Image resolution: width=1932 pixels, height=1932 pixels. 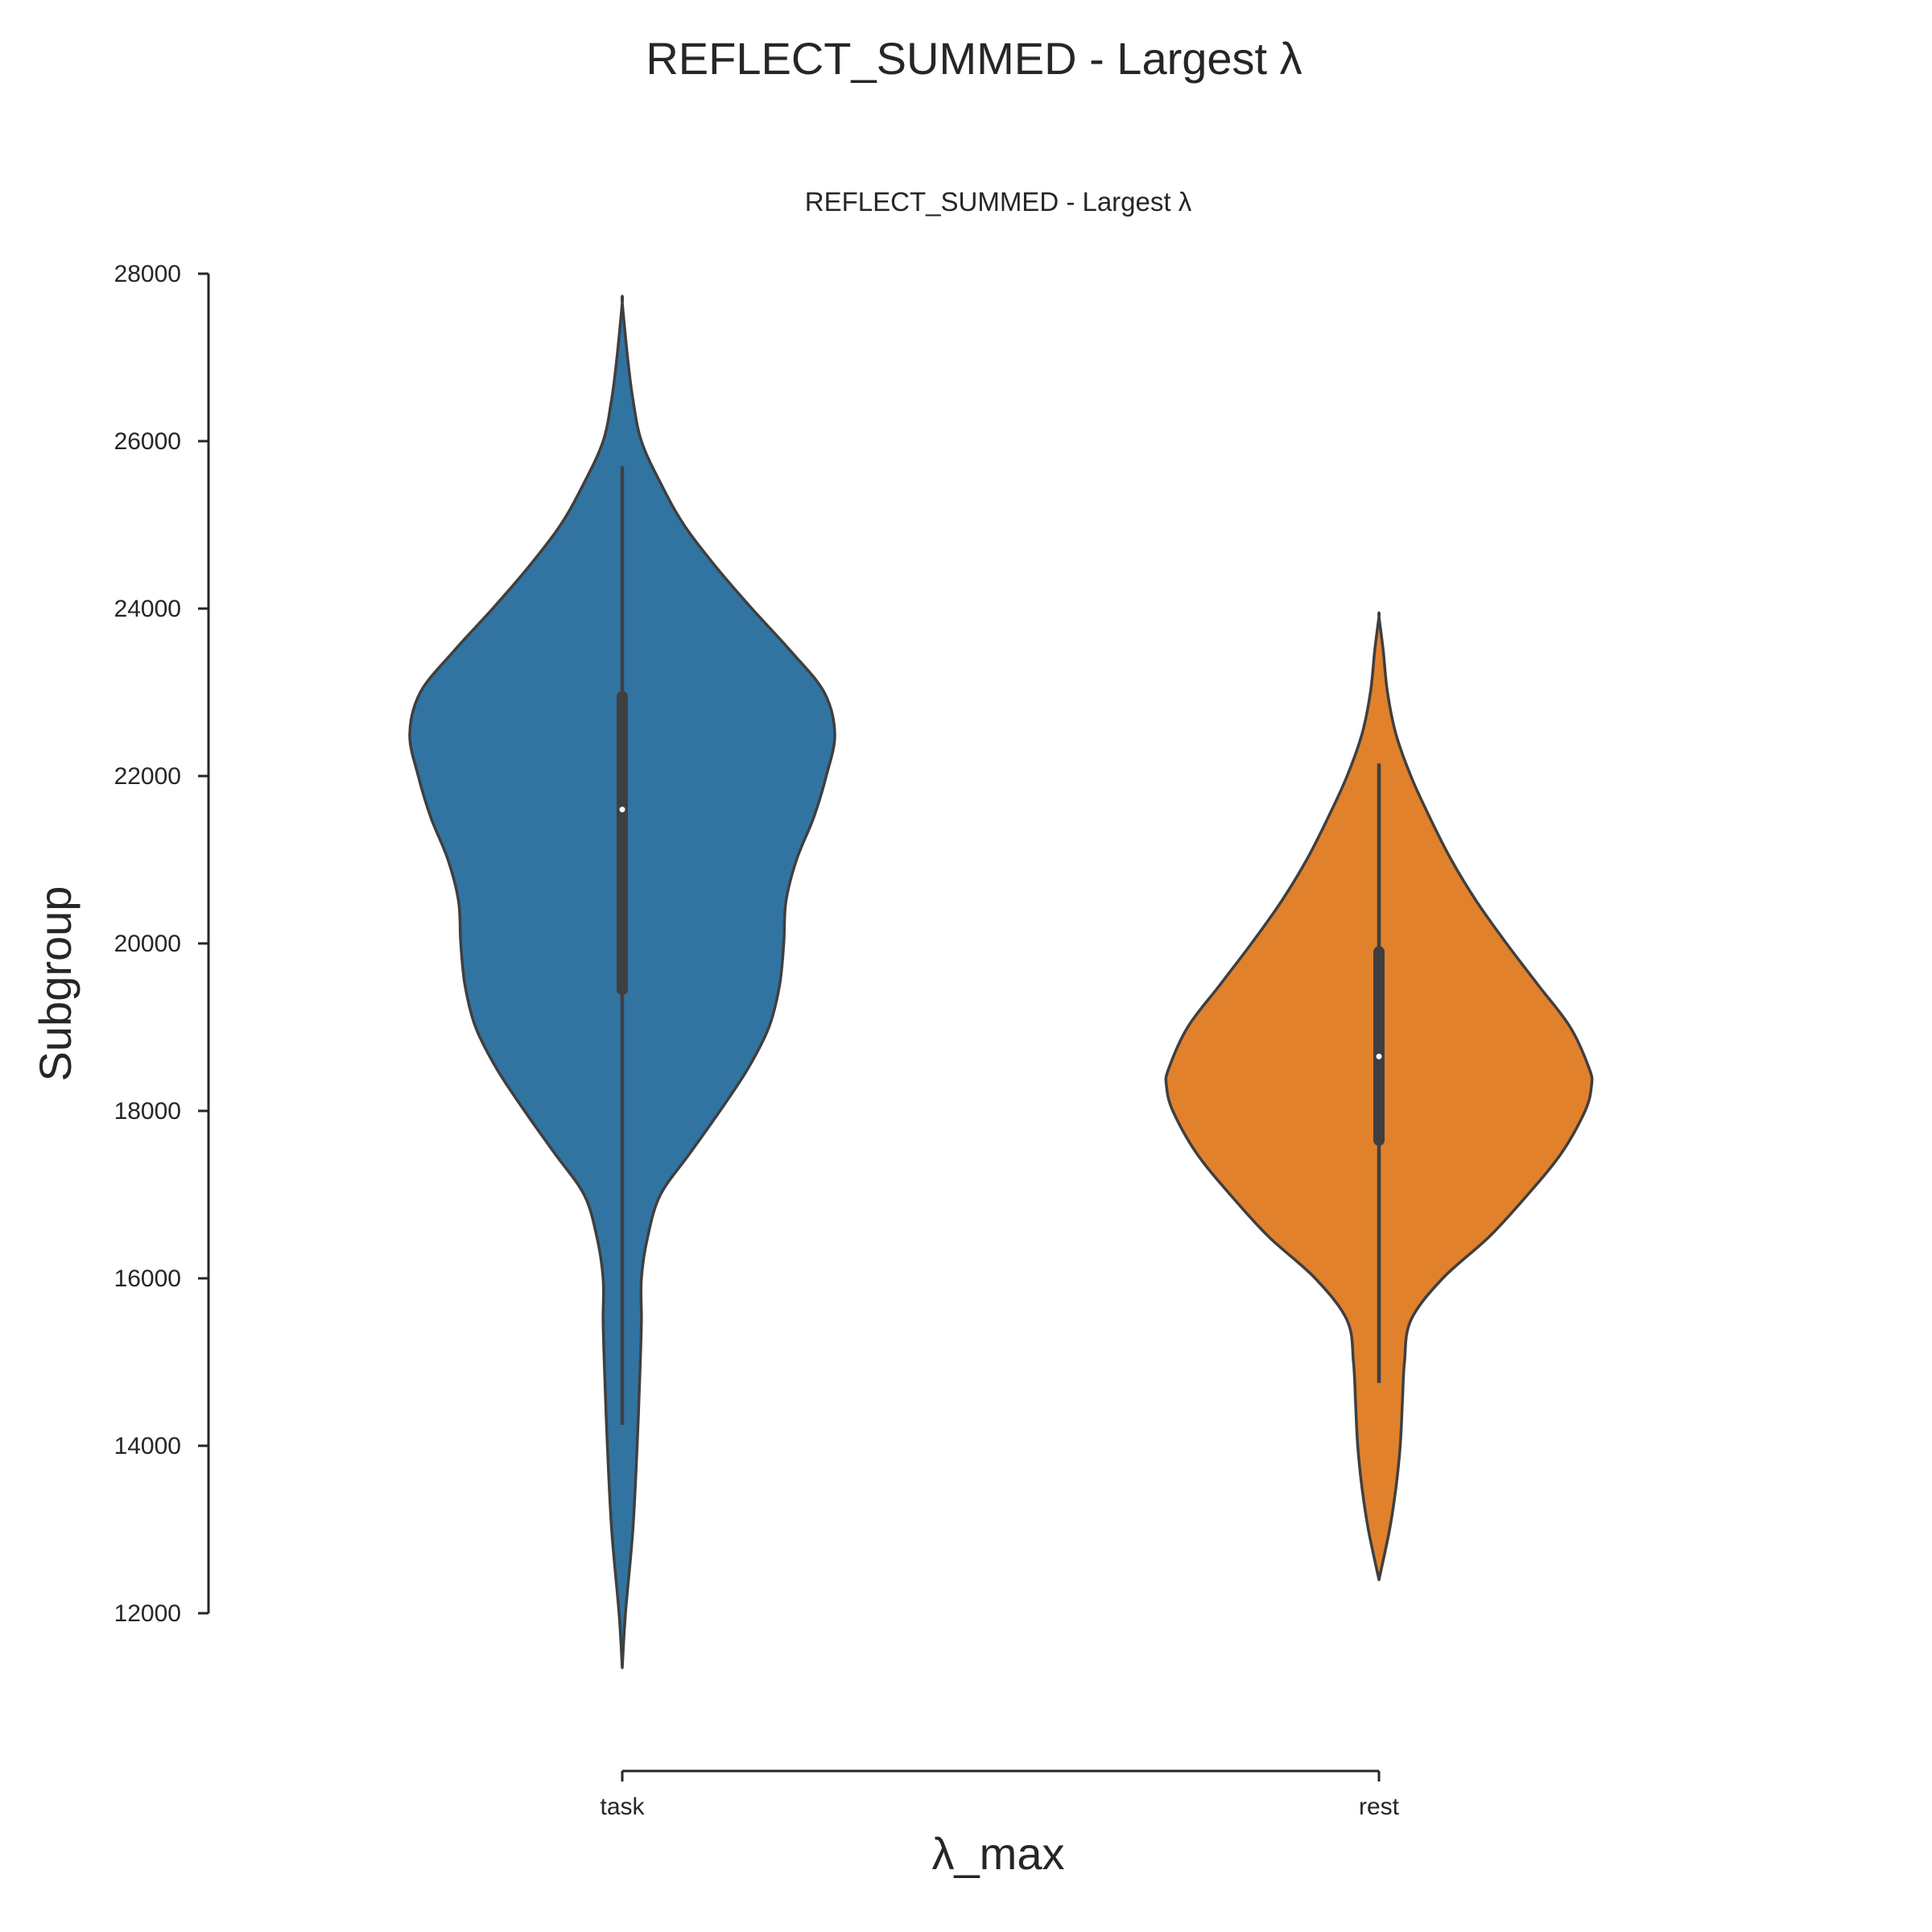 I want to click on y-tick-label: 16000, so click(x=147, y=1278).